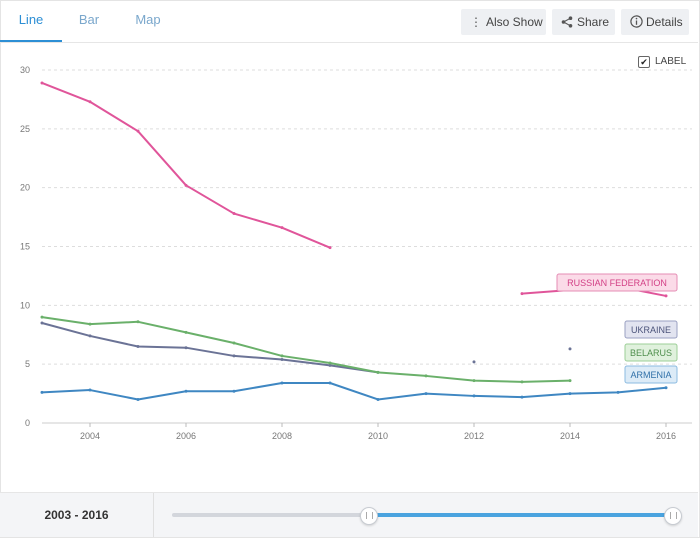  Describe the element at coordinates (25, 247) in the screenshot. I see `y-tick-label: 15` at that location.